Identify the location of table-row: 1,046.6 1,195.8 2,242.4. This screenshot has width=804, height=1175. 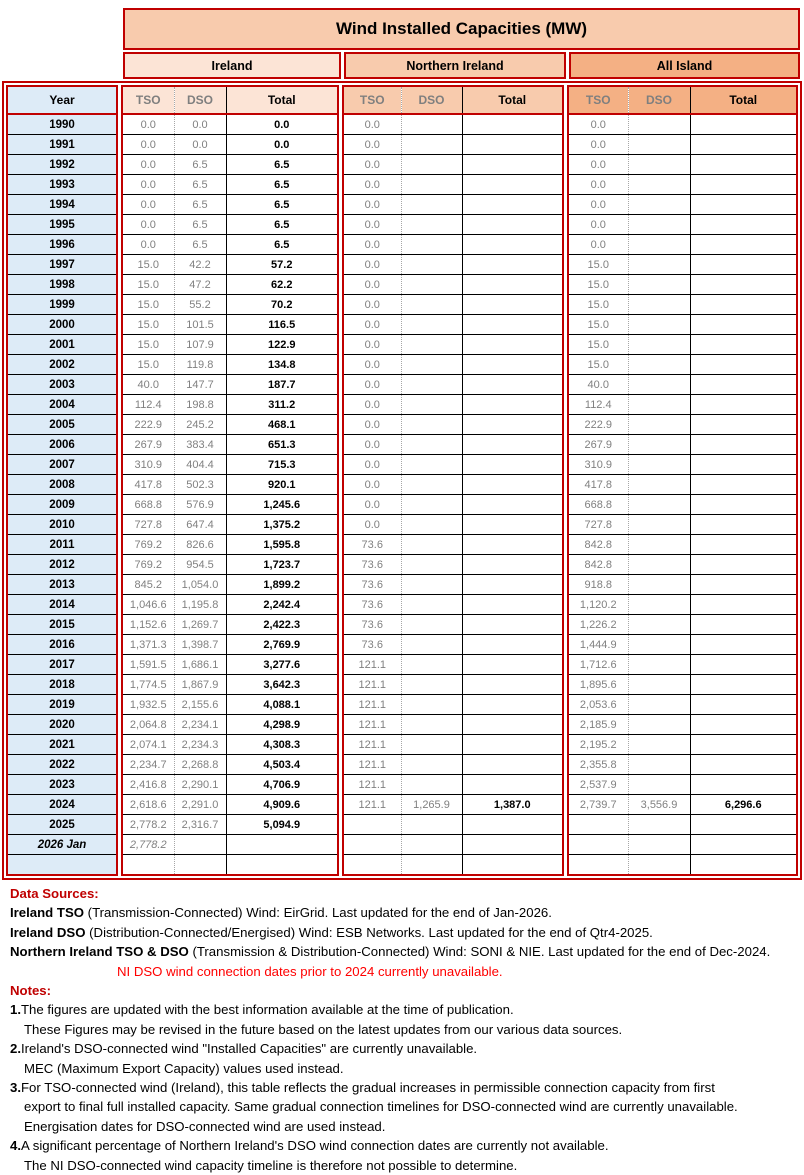
(230, 604).